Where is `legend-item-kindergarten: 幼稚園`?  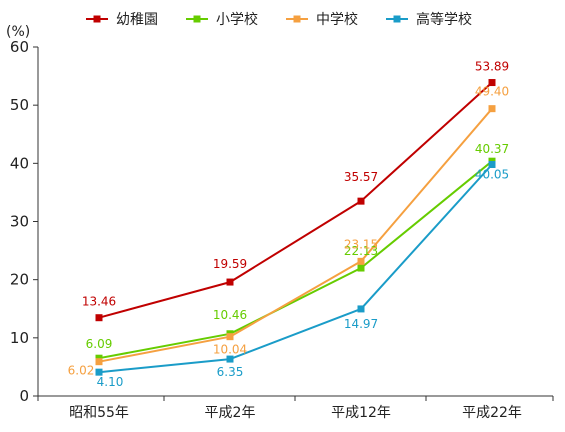
legend-item-kindergarten: 幼稚園 is located at coordinates (122, 20).